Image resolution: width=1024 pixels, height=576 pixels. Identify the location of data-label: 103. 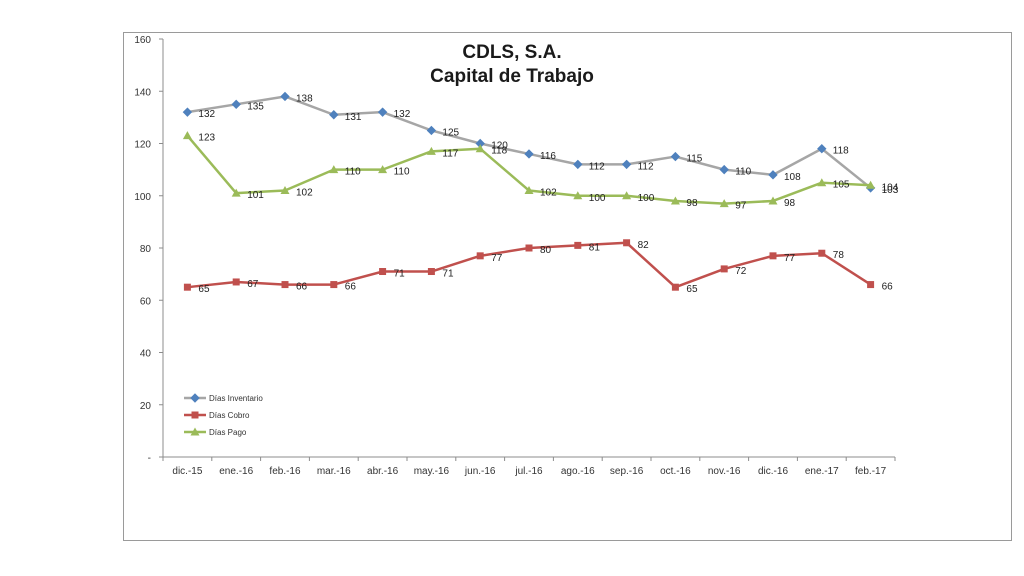
(890, 190).